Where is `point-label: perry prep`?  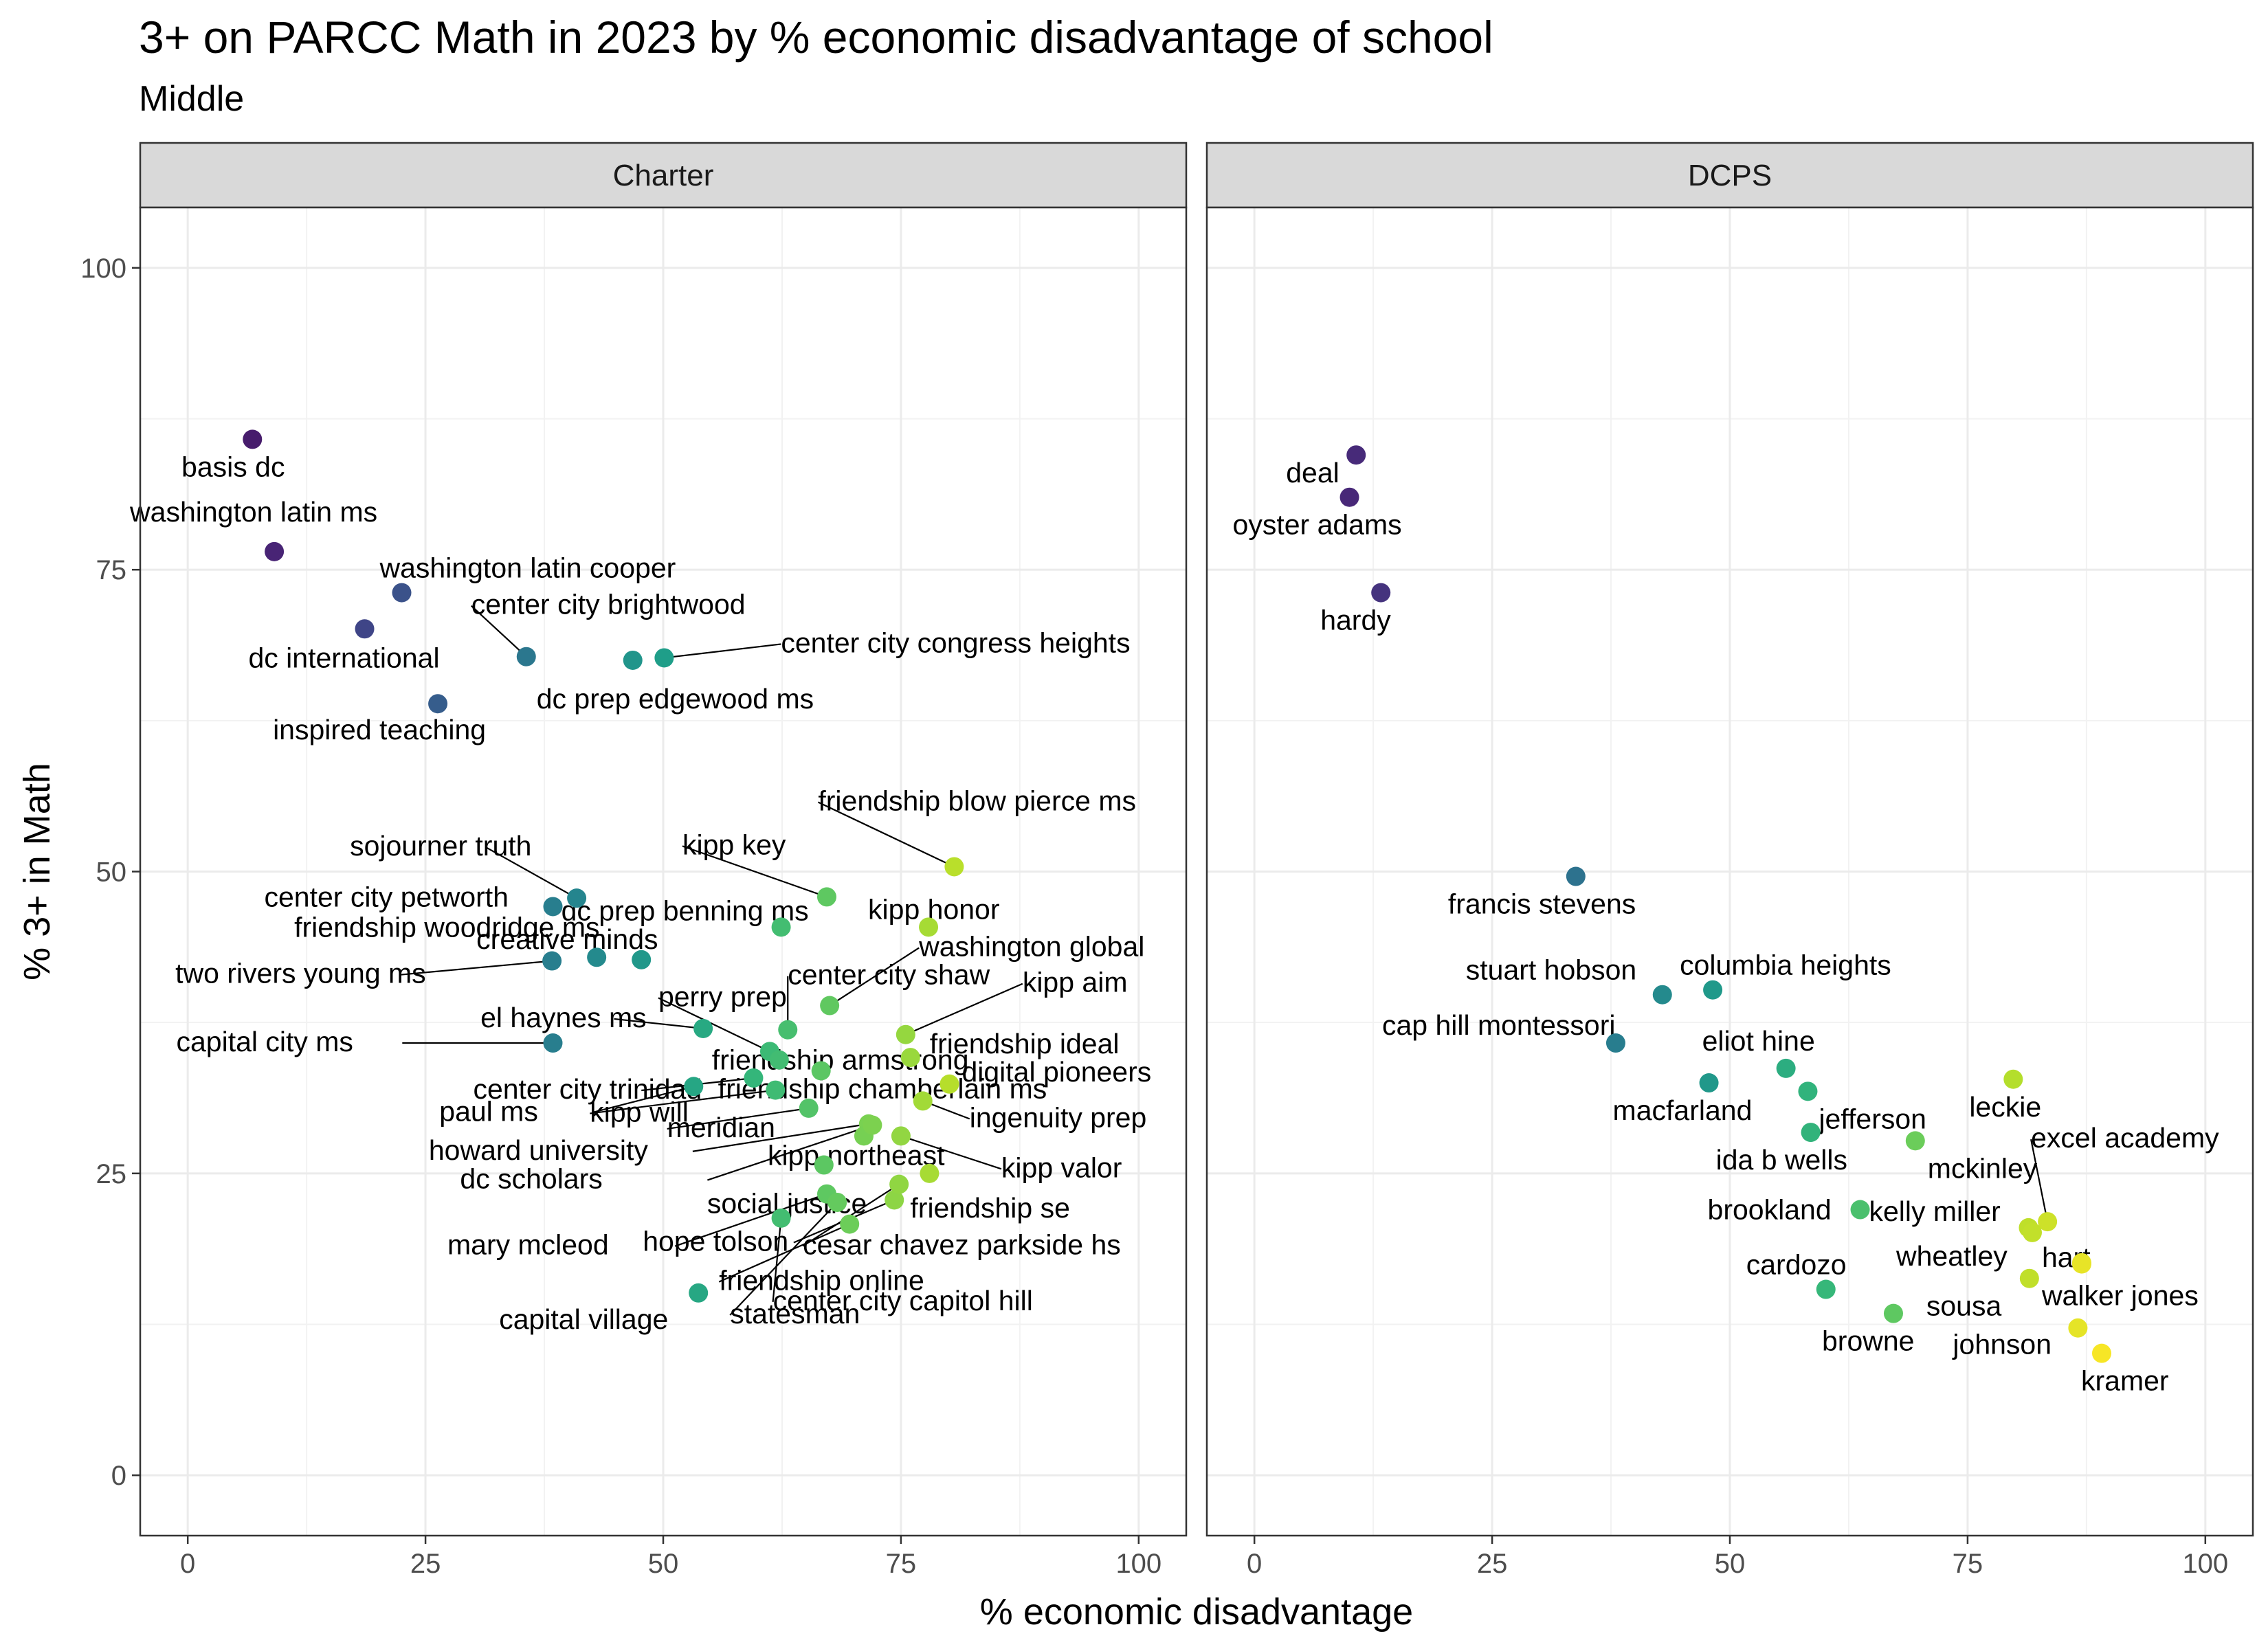 point-label: perry prep is located at coordinates (723, 996).